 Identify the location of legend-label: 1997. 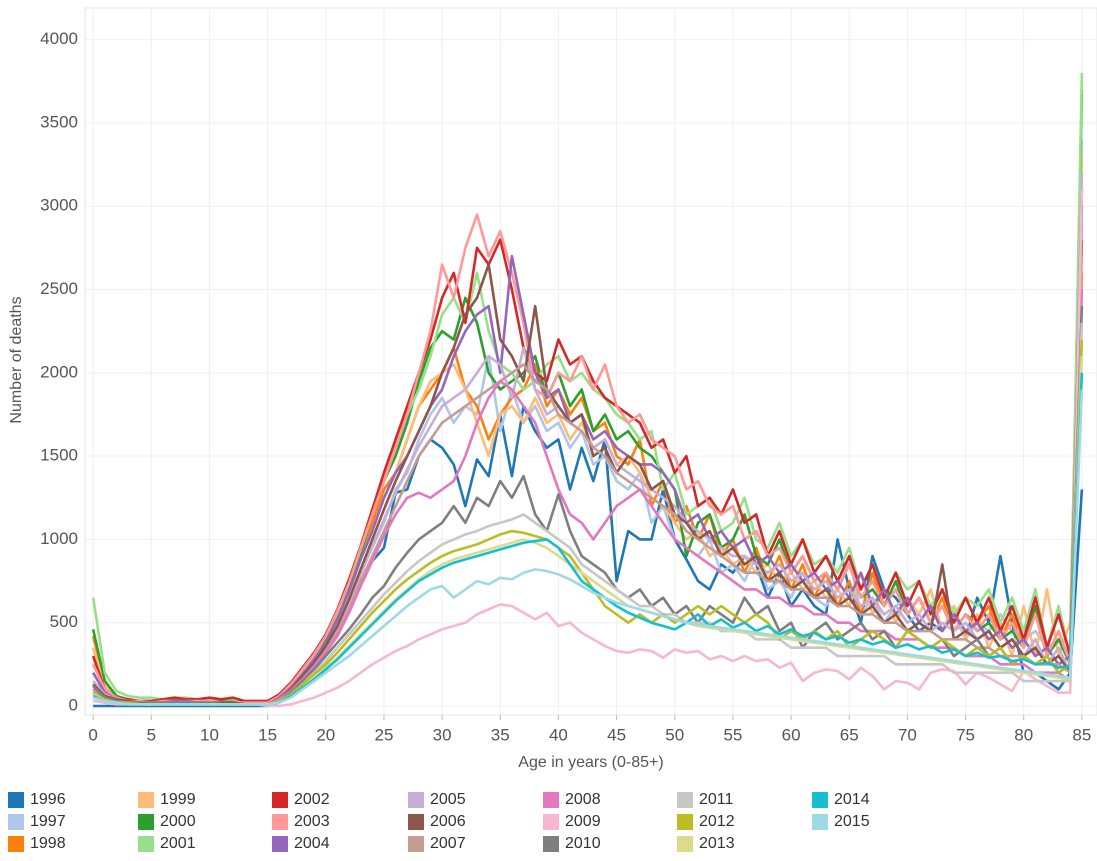
(48, 821).